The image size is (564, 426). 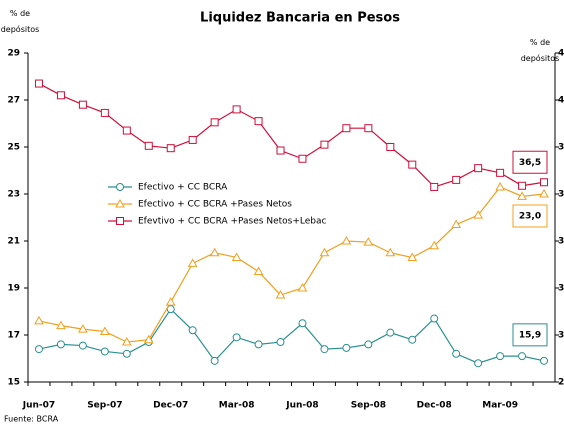 What do you see at coordinates (13, 336) in the screenshot?
I see `y-tick-label: 17` at bounding box center [13, 336].